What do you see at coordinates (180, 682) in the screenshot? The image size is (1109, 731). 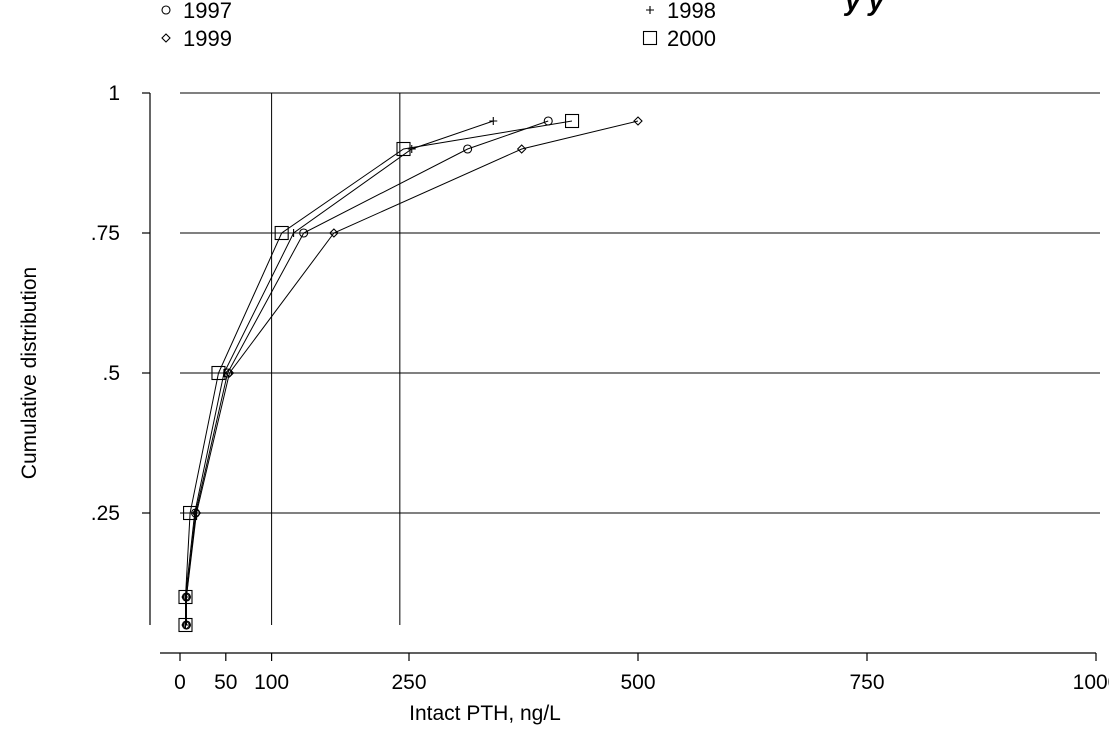 I see `x-tick-label: 0` at bounding box center [180, 682].